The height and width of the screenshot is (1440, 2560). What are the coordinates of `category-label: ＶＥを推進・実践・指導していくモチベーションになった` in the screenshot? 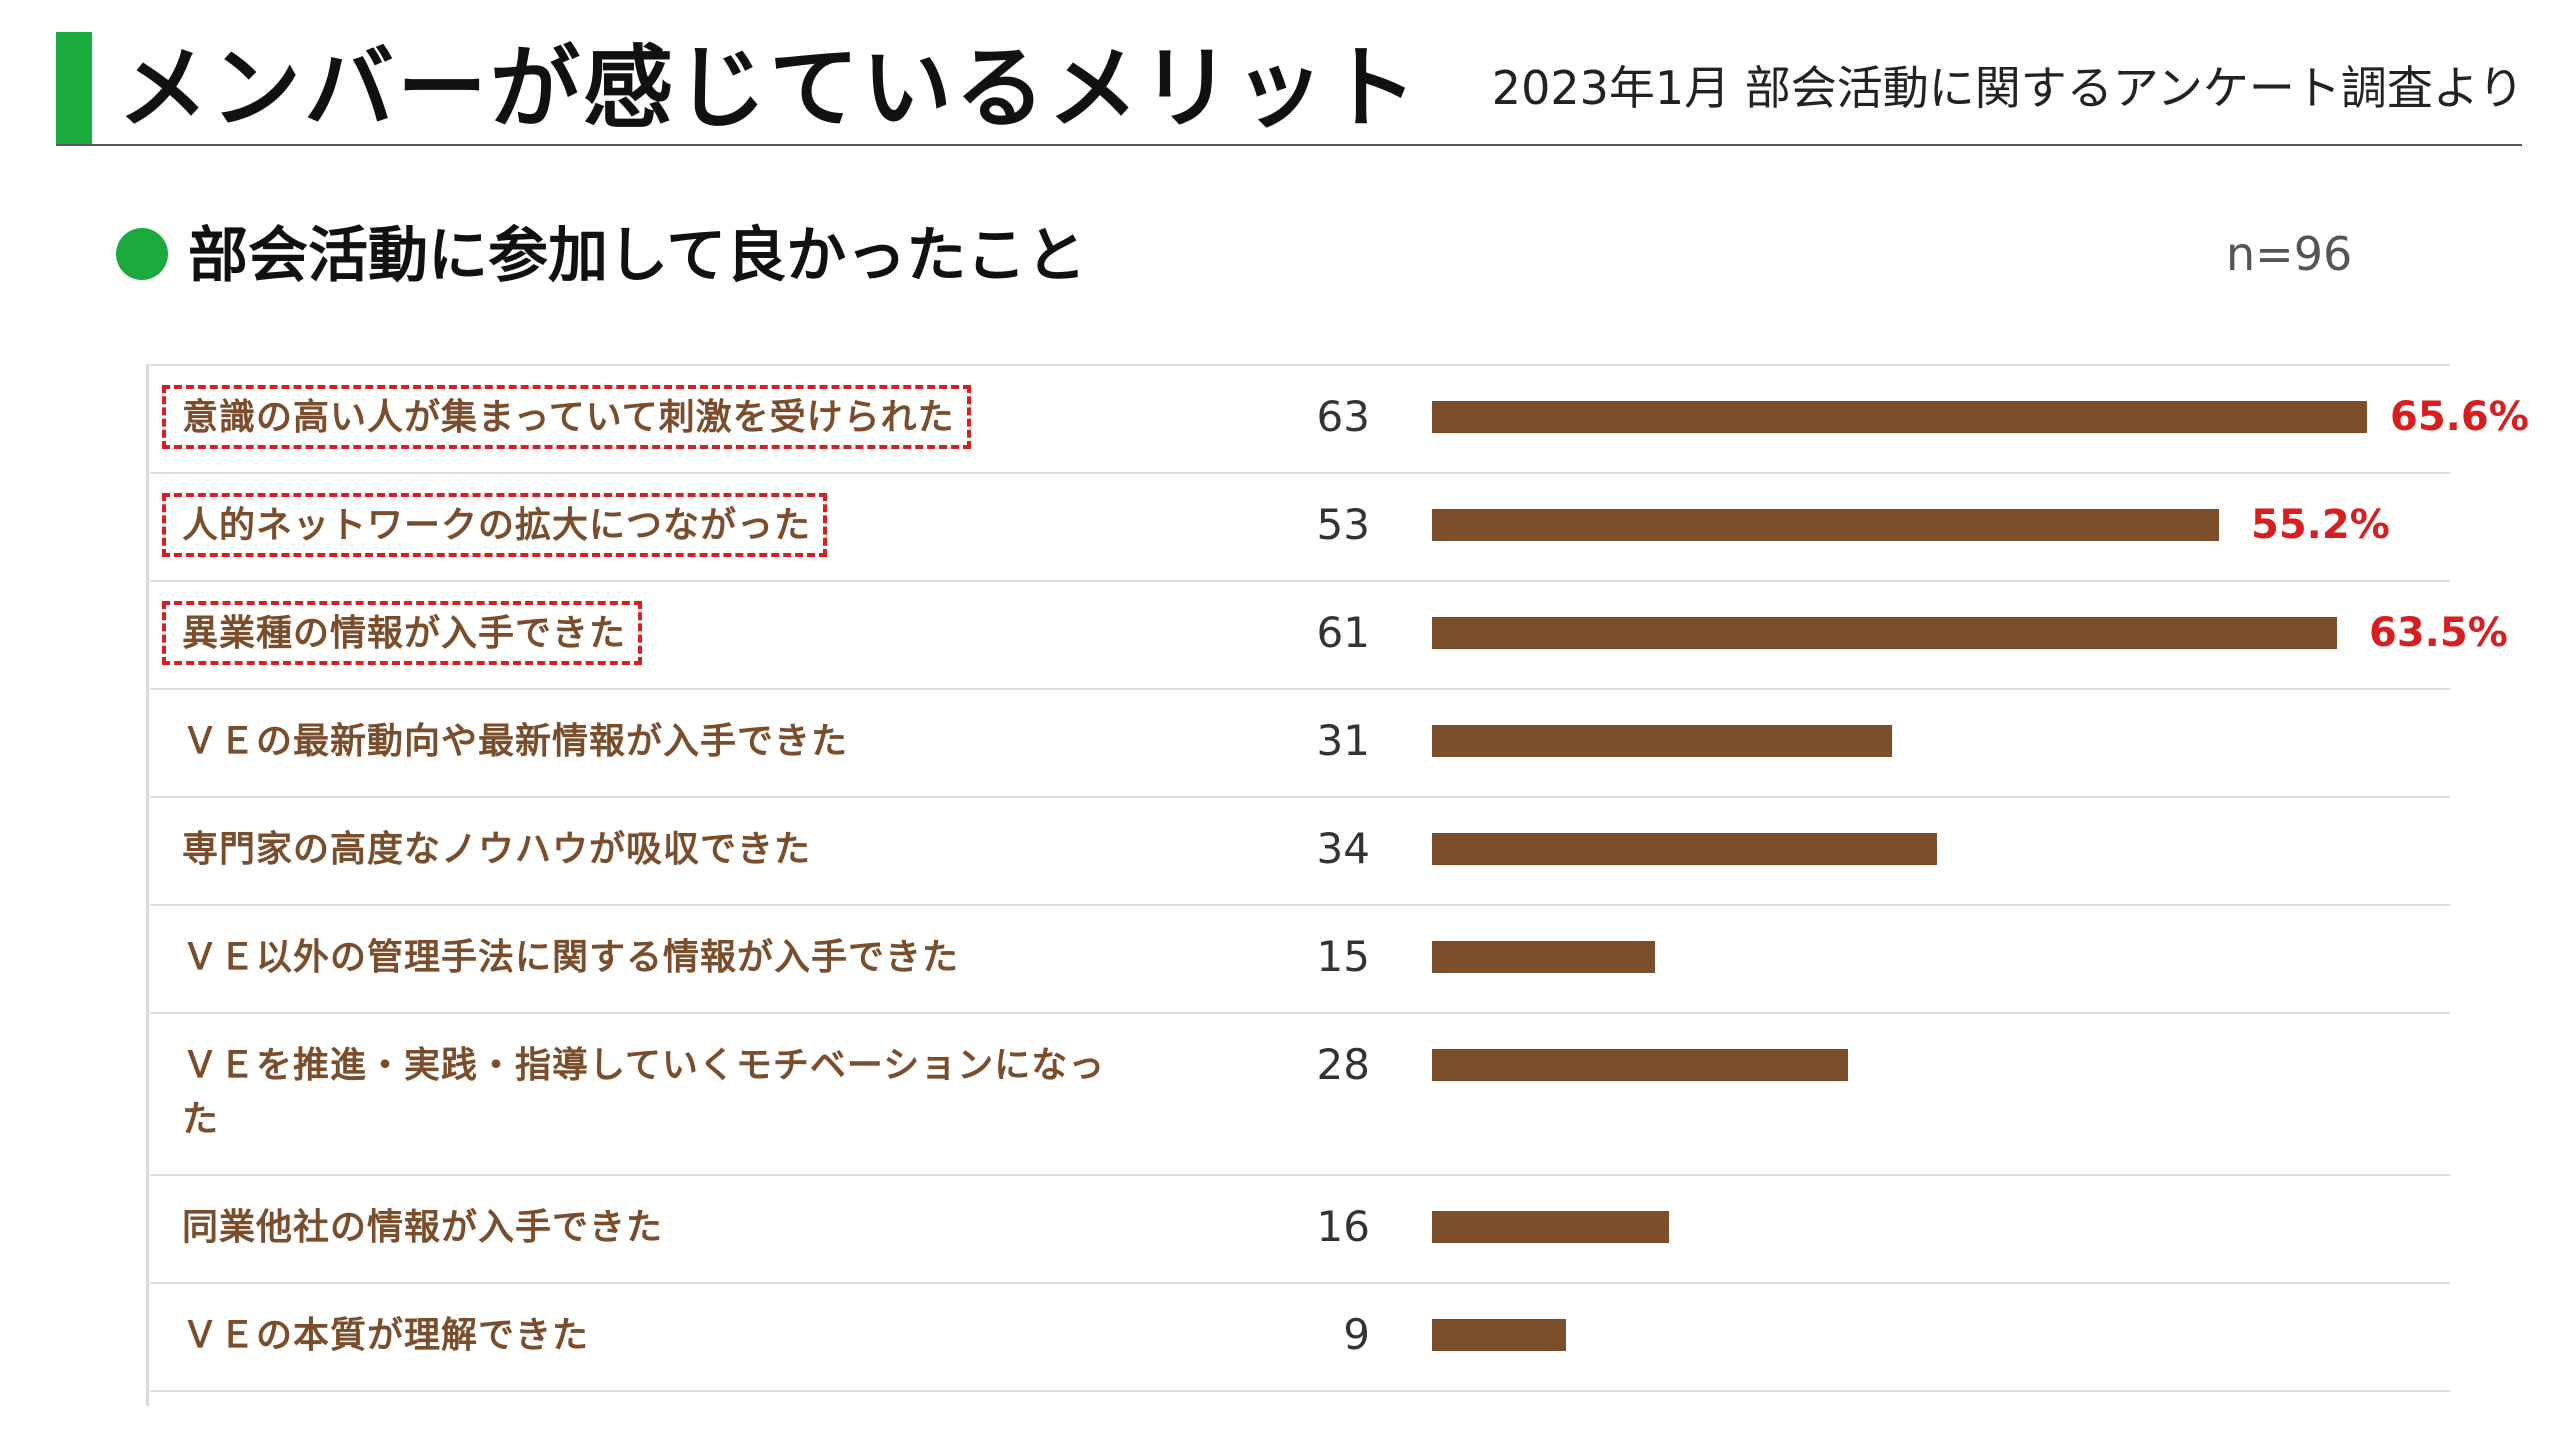 It's located at (644, 1092).